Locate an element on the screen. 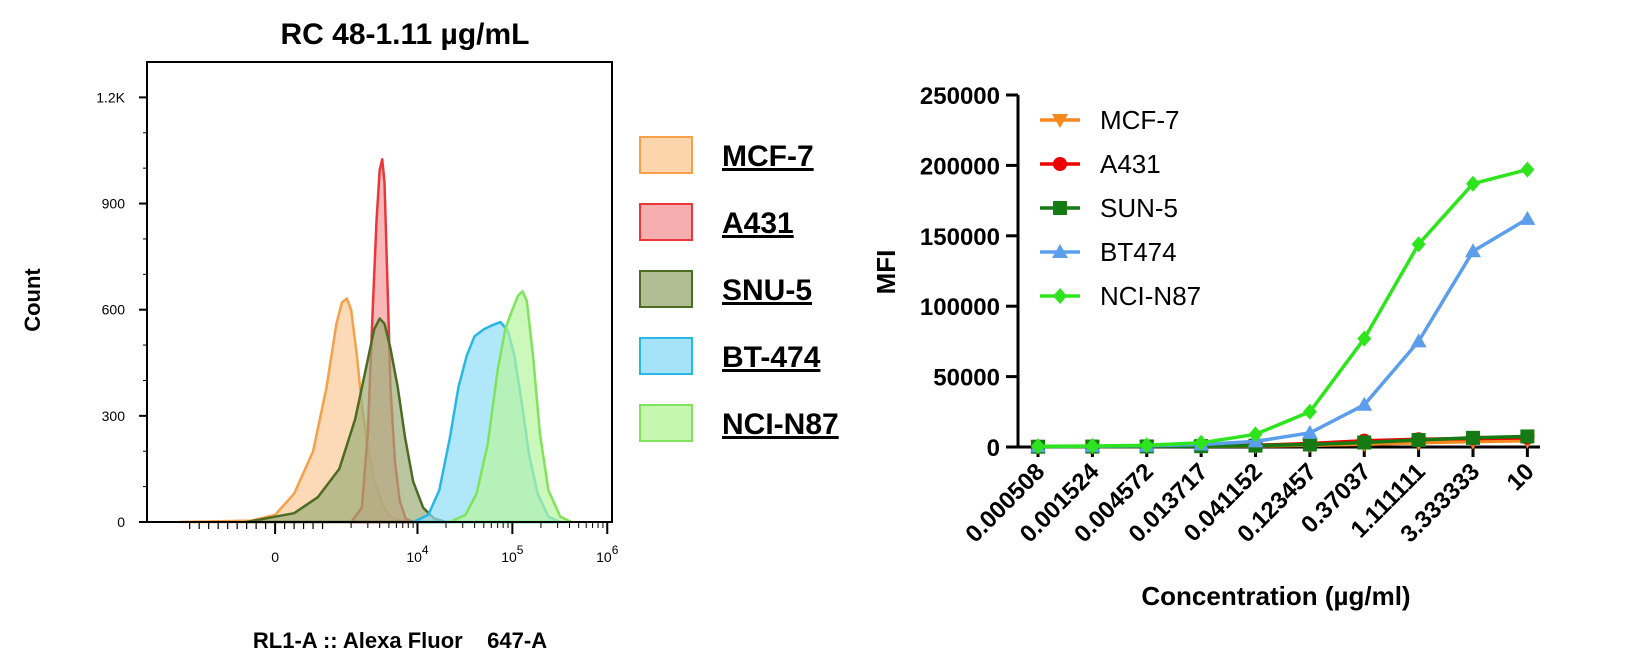  mfi-y-tick-label: 100000 is located at coordinates (960, 307).